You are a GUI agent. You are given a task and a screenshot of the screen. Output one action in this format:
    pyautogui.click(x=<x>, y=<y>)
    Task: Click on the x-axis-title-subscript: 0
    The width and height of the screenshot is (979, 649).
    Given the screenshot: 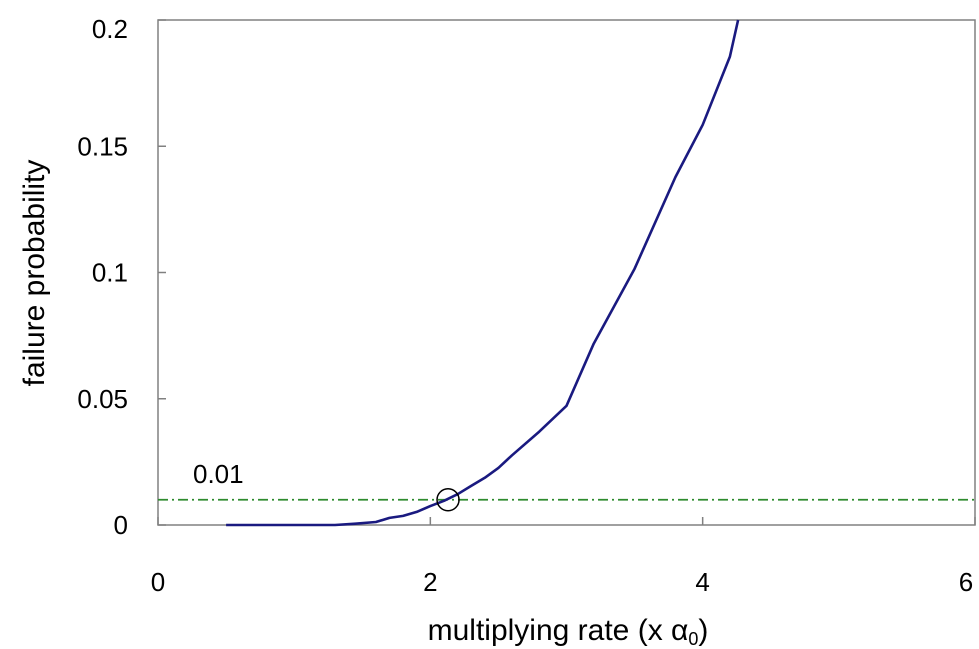 What is the action you would take?
    pyautogui.click(x=693, y=639)
    